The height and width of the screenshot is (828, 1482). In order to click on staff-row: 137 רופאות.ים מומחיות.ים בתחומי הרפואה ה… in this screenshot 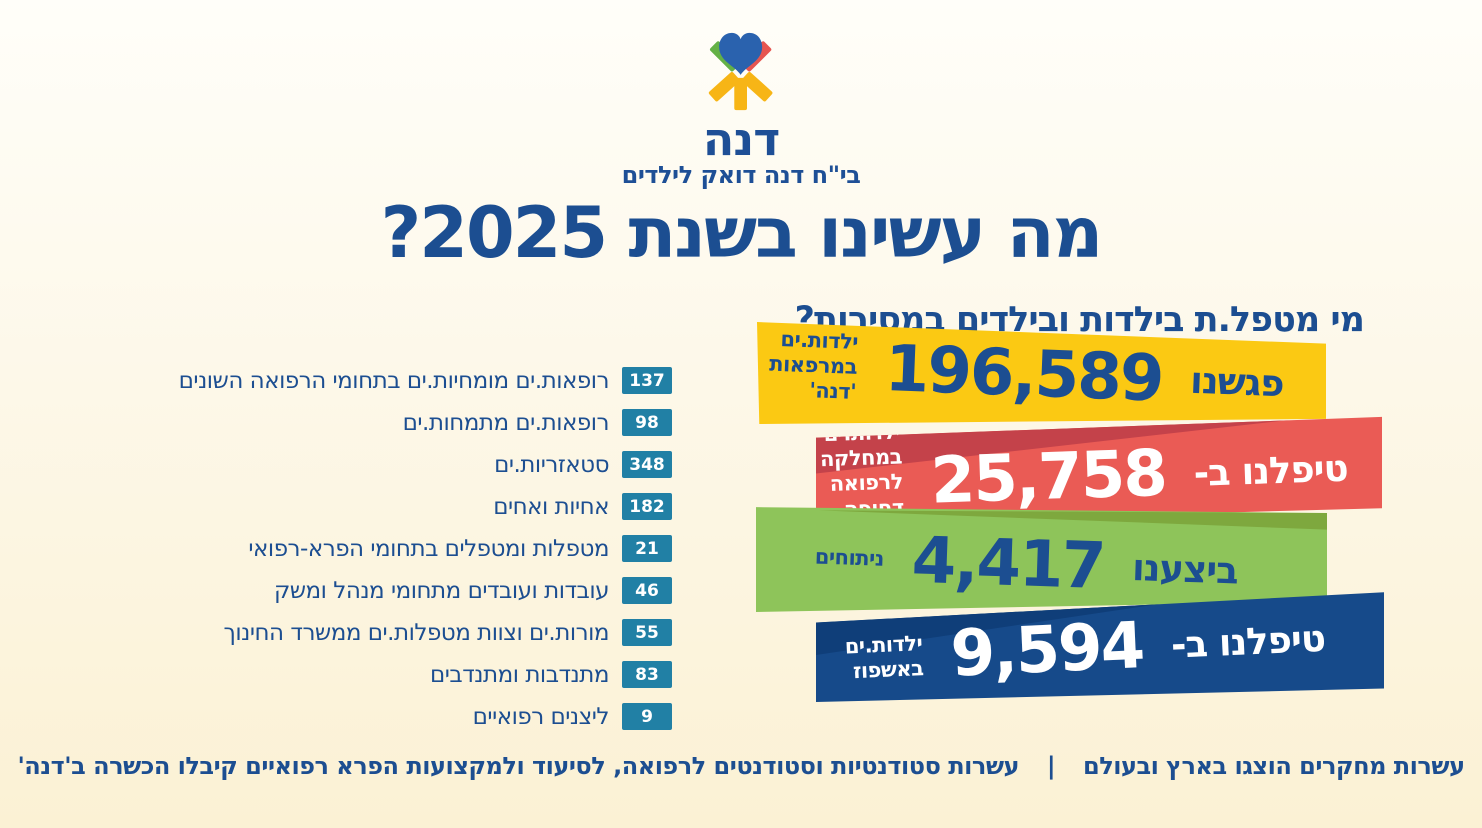, I will do `click(425, 380)`.